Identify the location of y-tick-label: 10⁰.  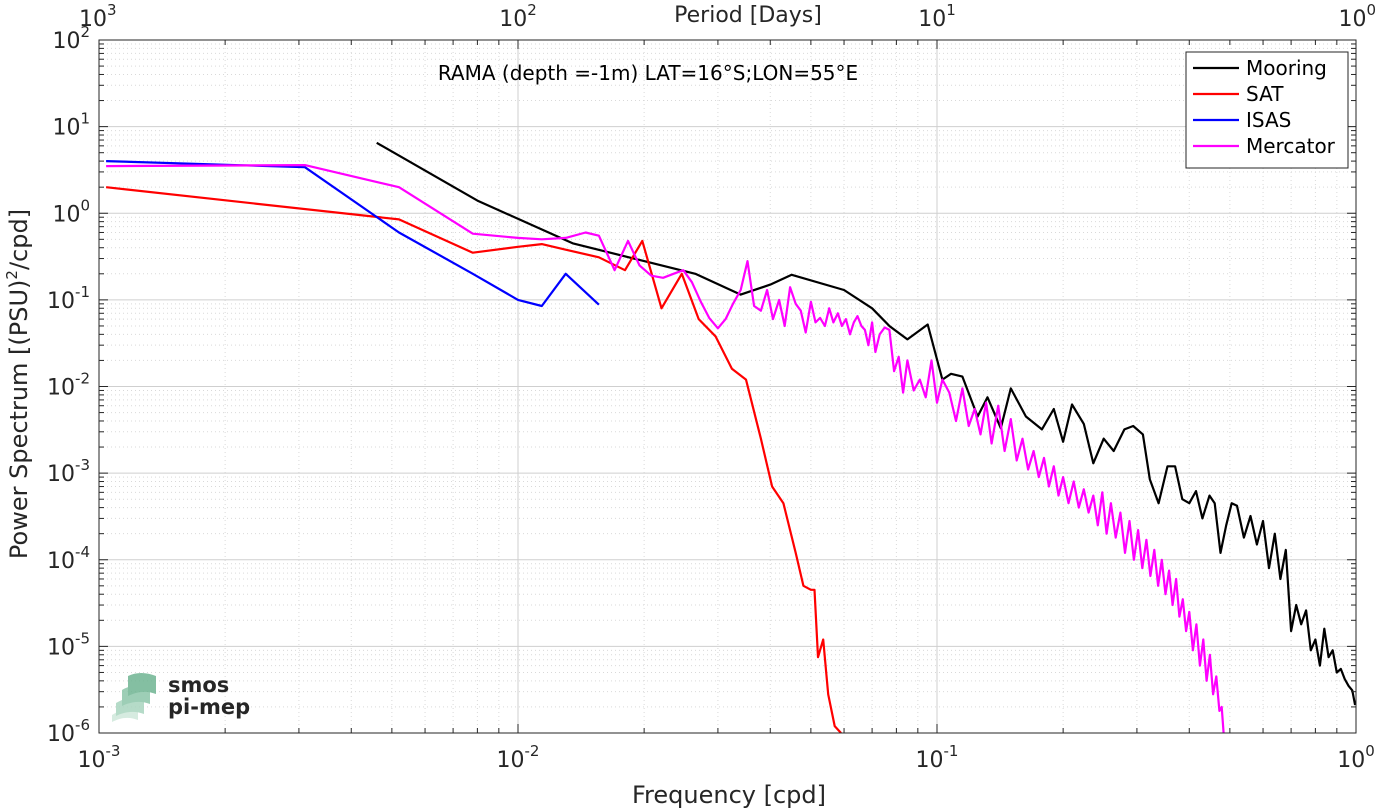
(71, 211).